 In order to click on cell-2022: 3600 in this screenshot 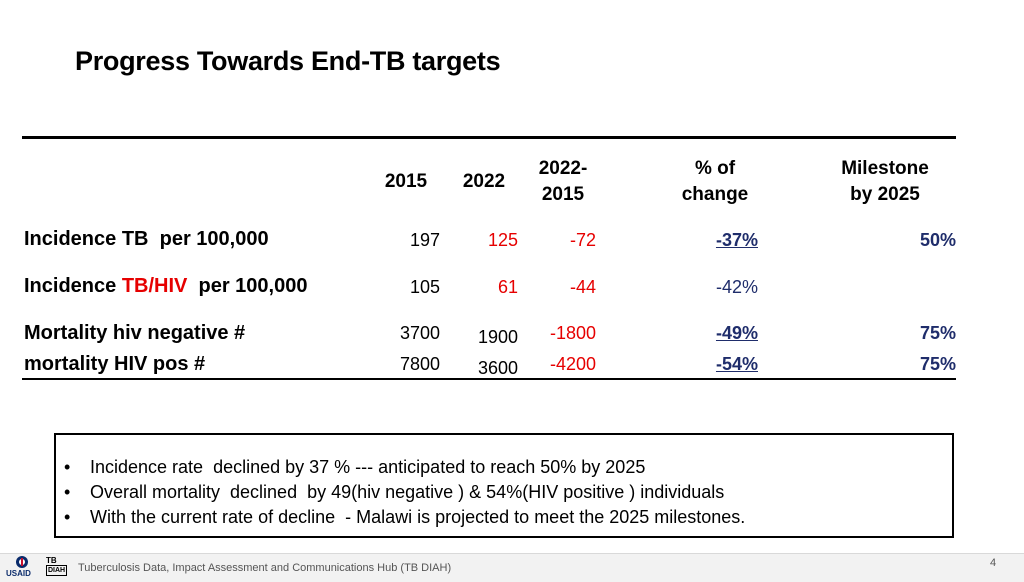, I will do `click(497, 368)`.